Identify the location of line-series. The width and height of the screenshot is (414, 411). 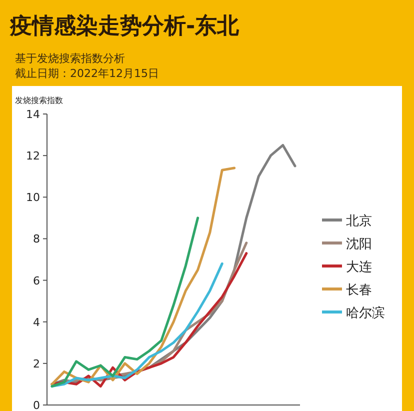
(137, 325).